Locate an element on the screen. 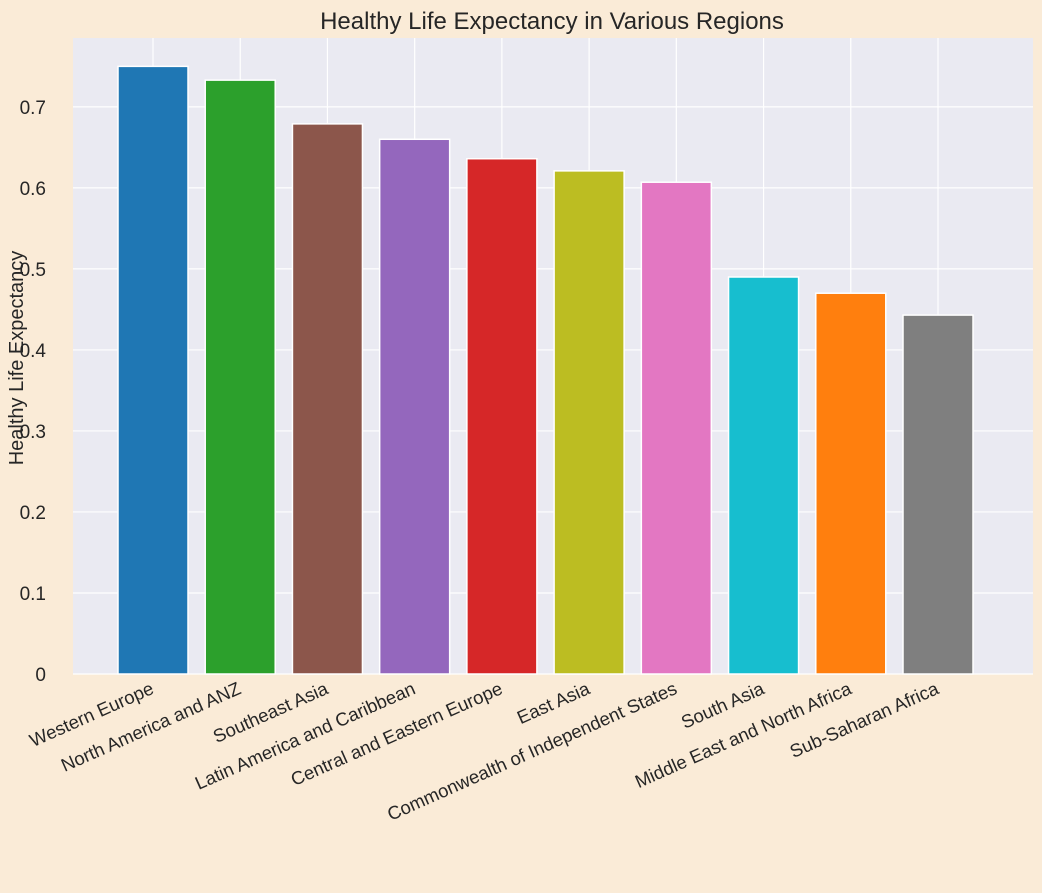 The image size is (1042, 893). bar-commonwealth-of-independent-states is located at coordinates (676, 428).